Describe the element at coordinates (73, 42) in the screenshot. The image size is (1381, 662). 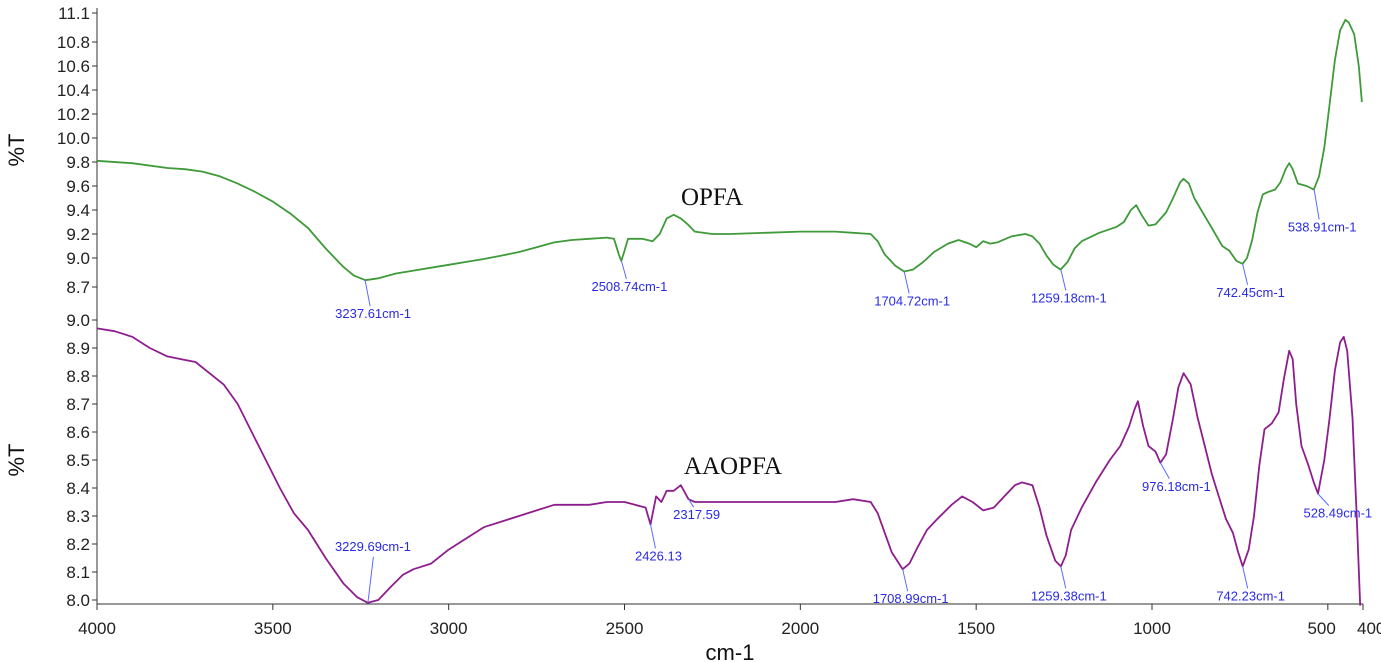
I see `y-tick-label: 10.8` at that location.